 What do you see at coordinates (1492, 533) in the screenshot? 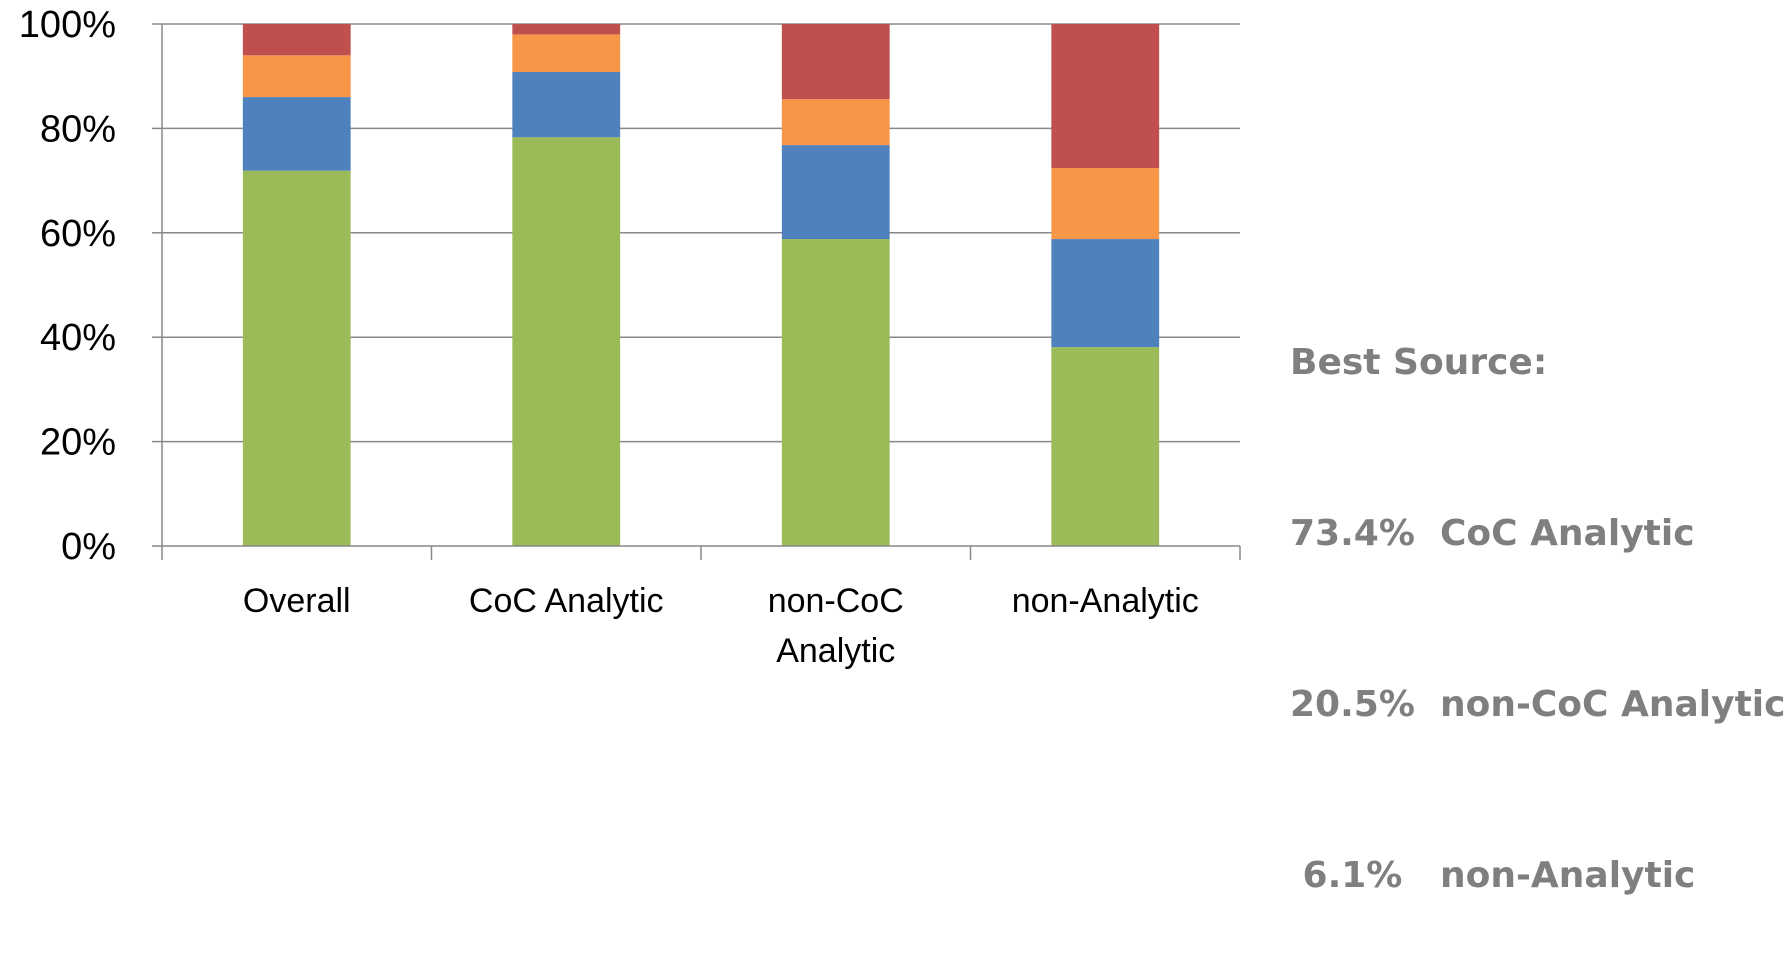
I see `annotation-line-coc-analytic: 73.4% CoC Analytic` at bounding box center [1492, 533].